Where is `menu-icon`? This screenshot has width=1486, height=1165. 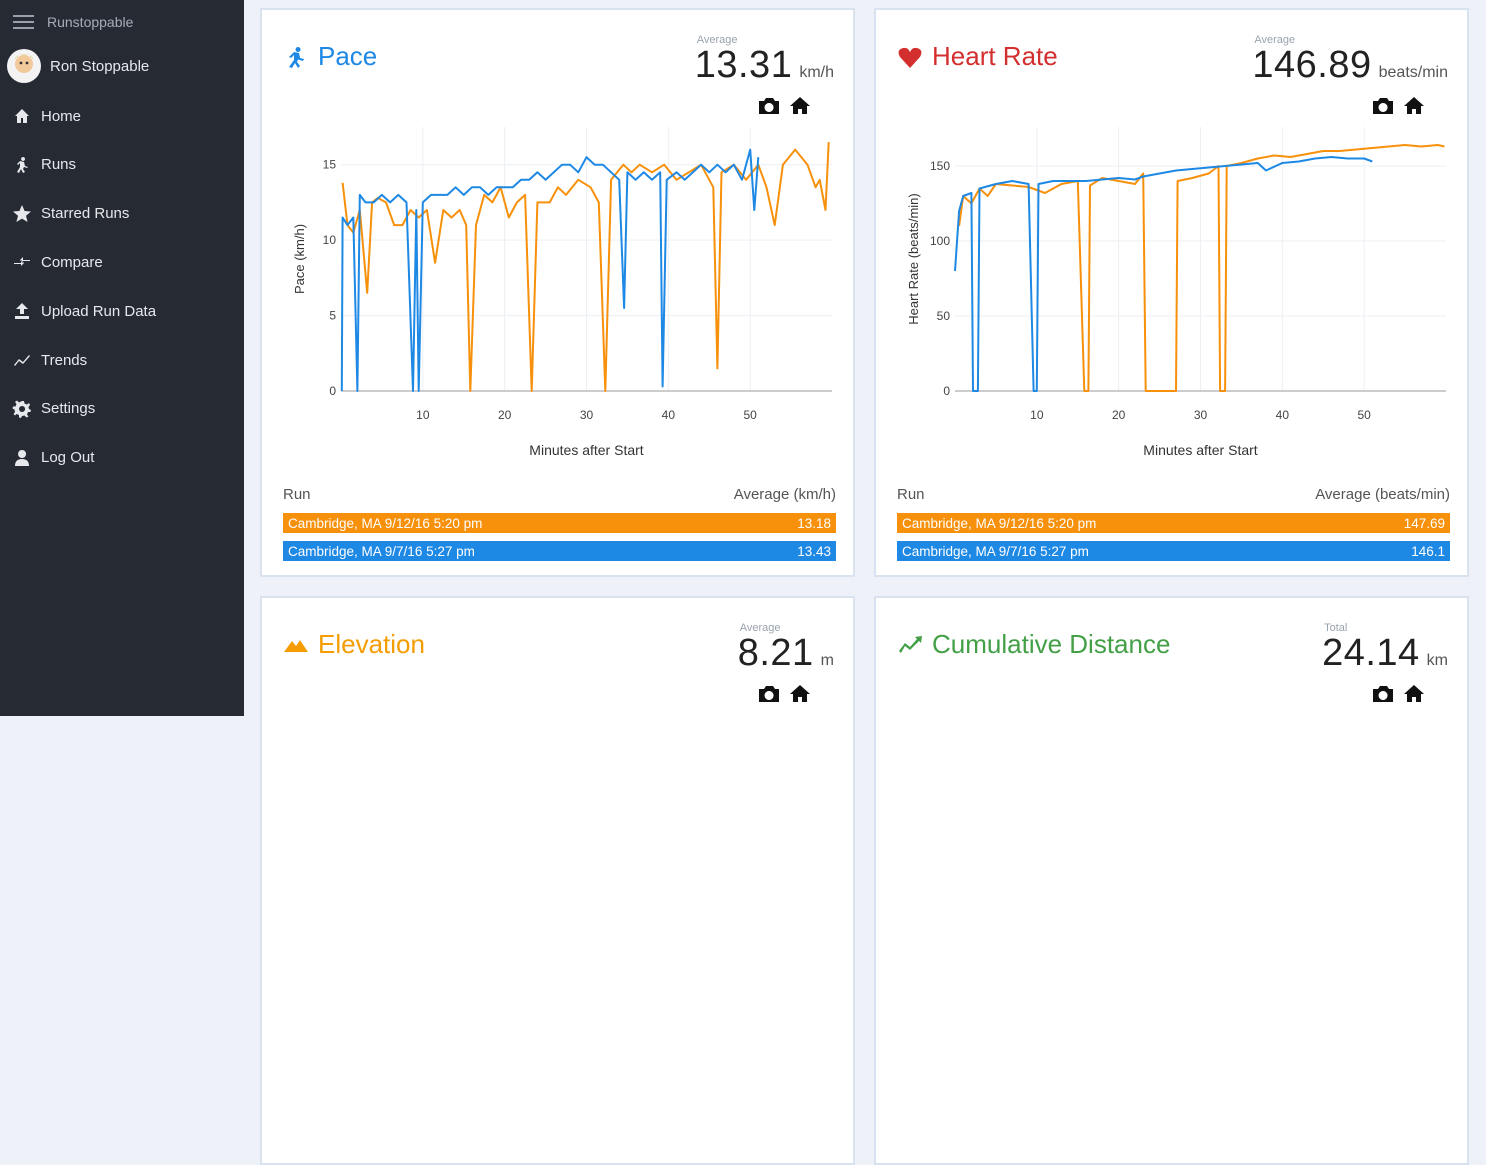
menu-icon is located at coordinates (24, 22).